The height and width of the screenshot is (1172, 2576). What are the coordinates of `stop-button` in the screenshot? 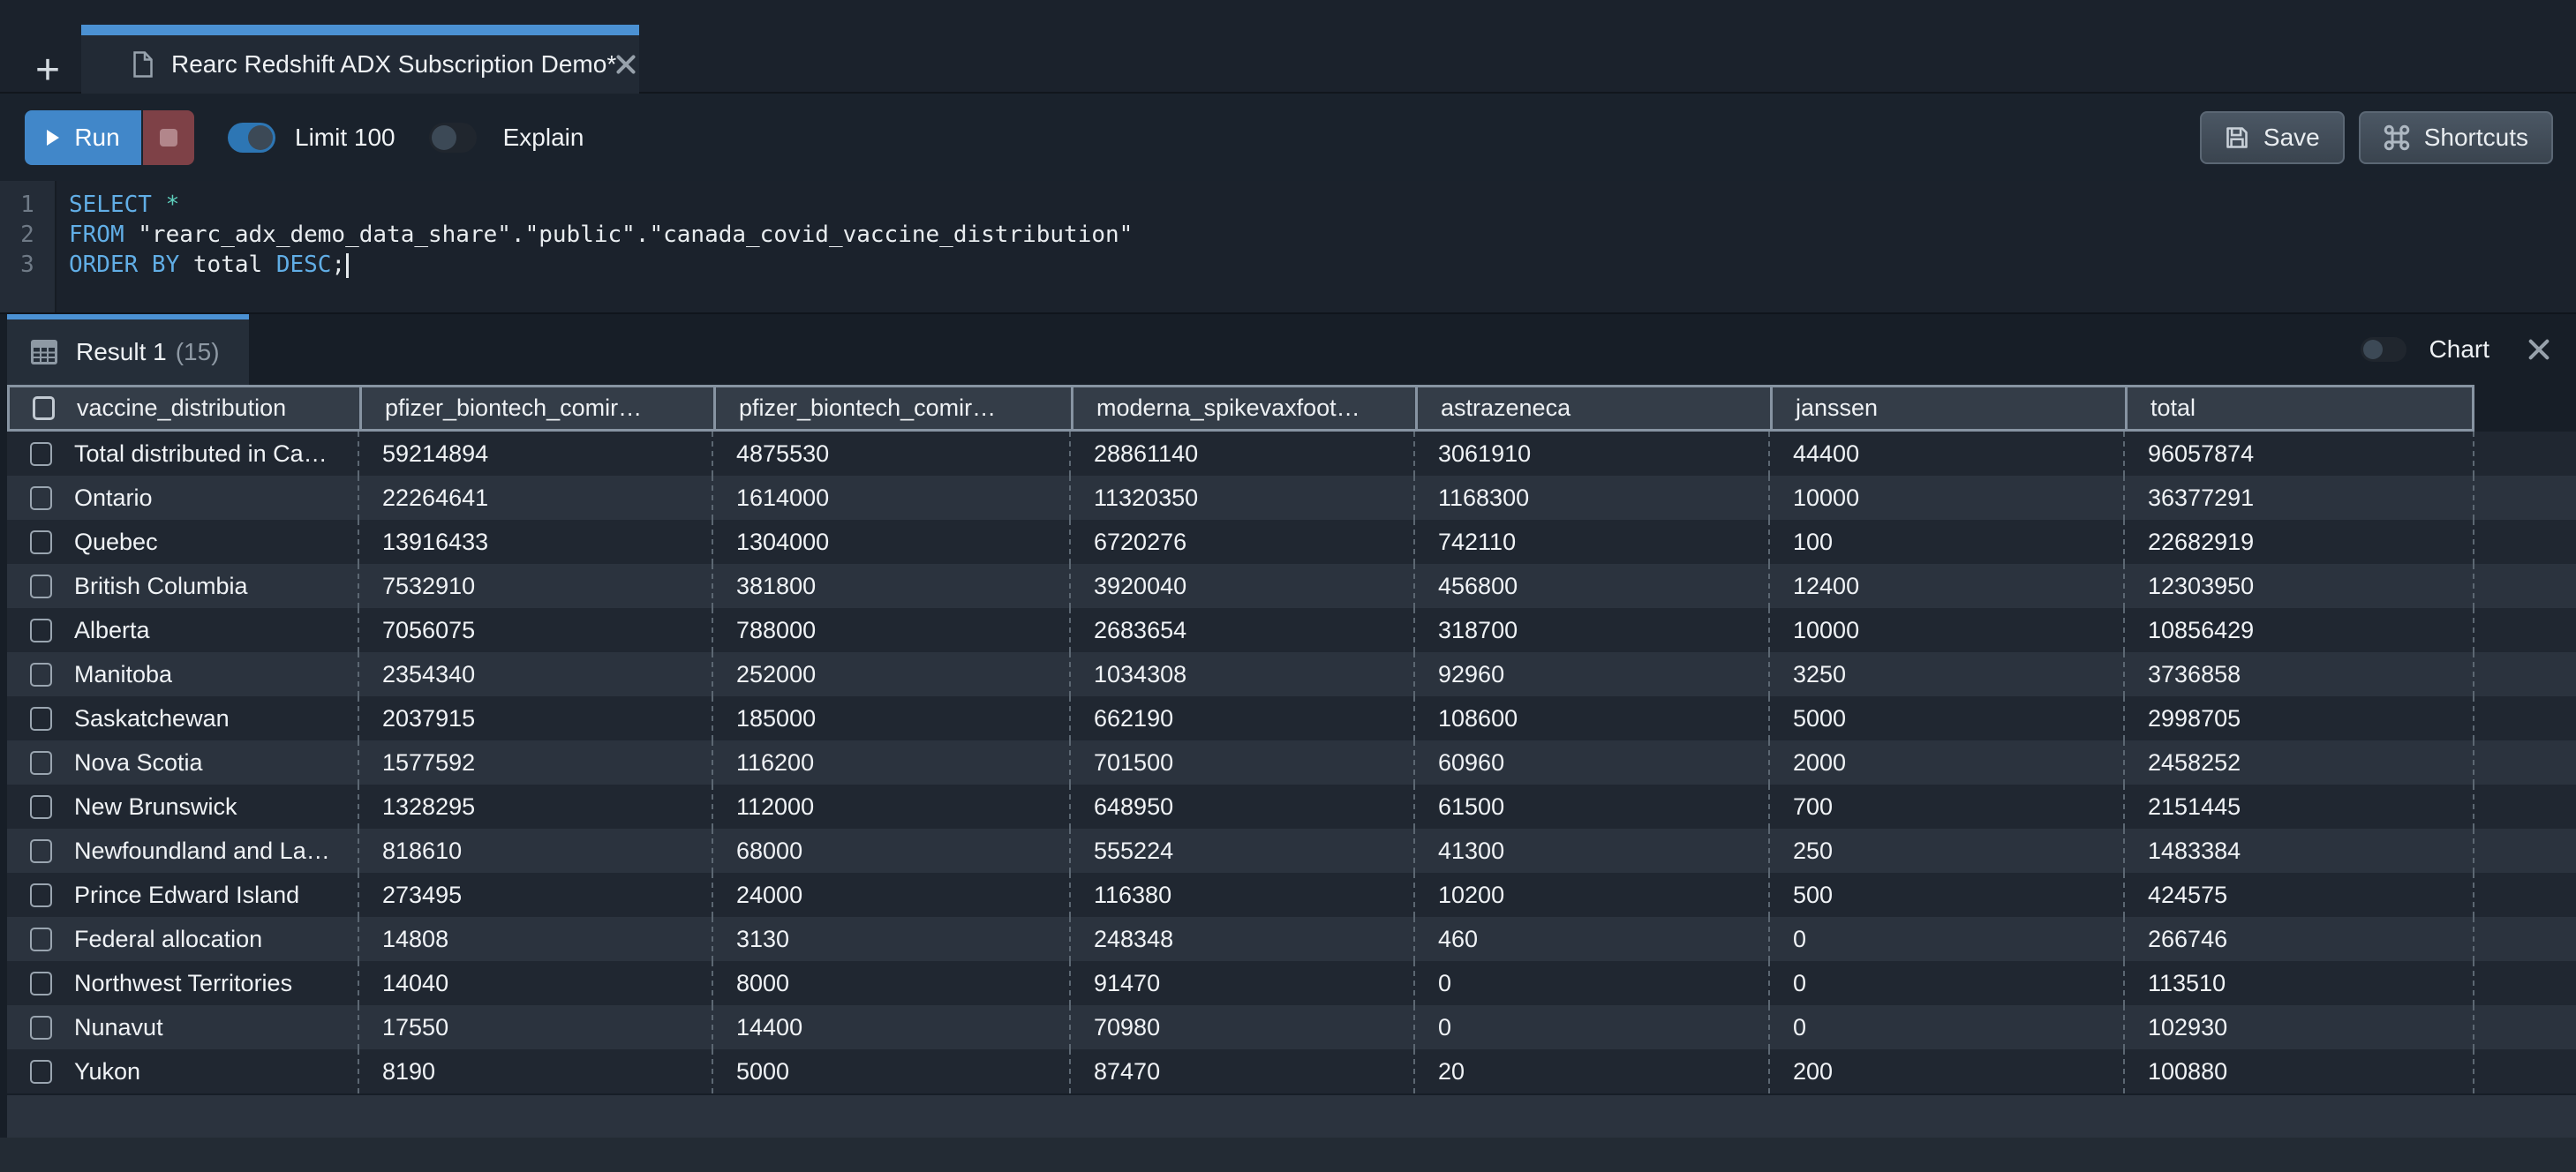 It's located at (169, 137).